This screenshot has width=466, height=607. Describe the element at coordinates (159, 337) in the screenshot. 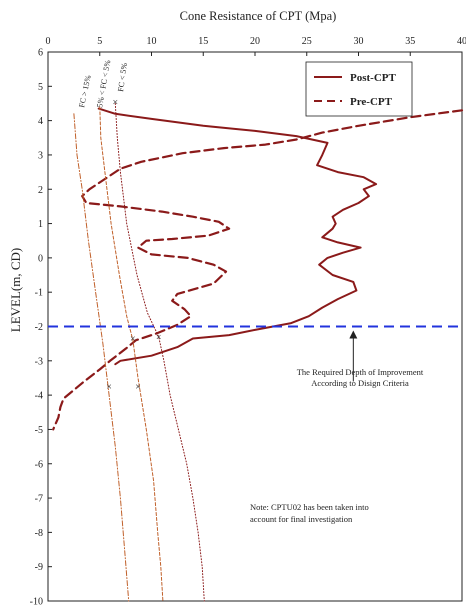

I see `cross-marker-2: ×` at that location.